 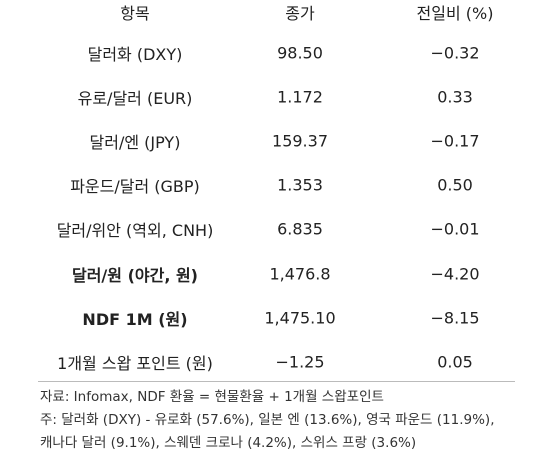 I want to click on table-cell: 달러/엔 (JPY), so click(x=135, y=143).